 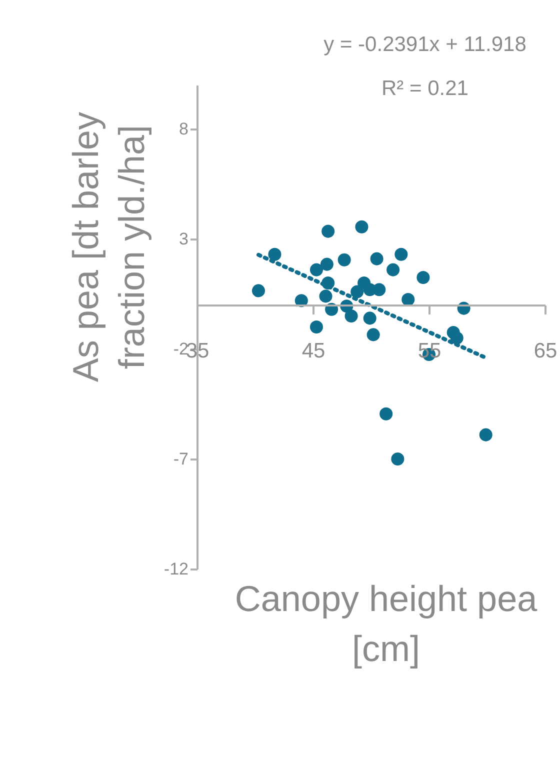 I want to click on y-tick-label: 3, so click(x=183, y=239).